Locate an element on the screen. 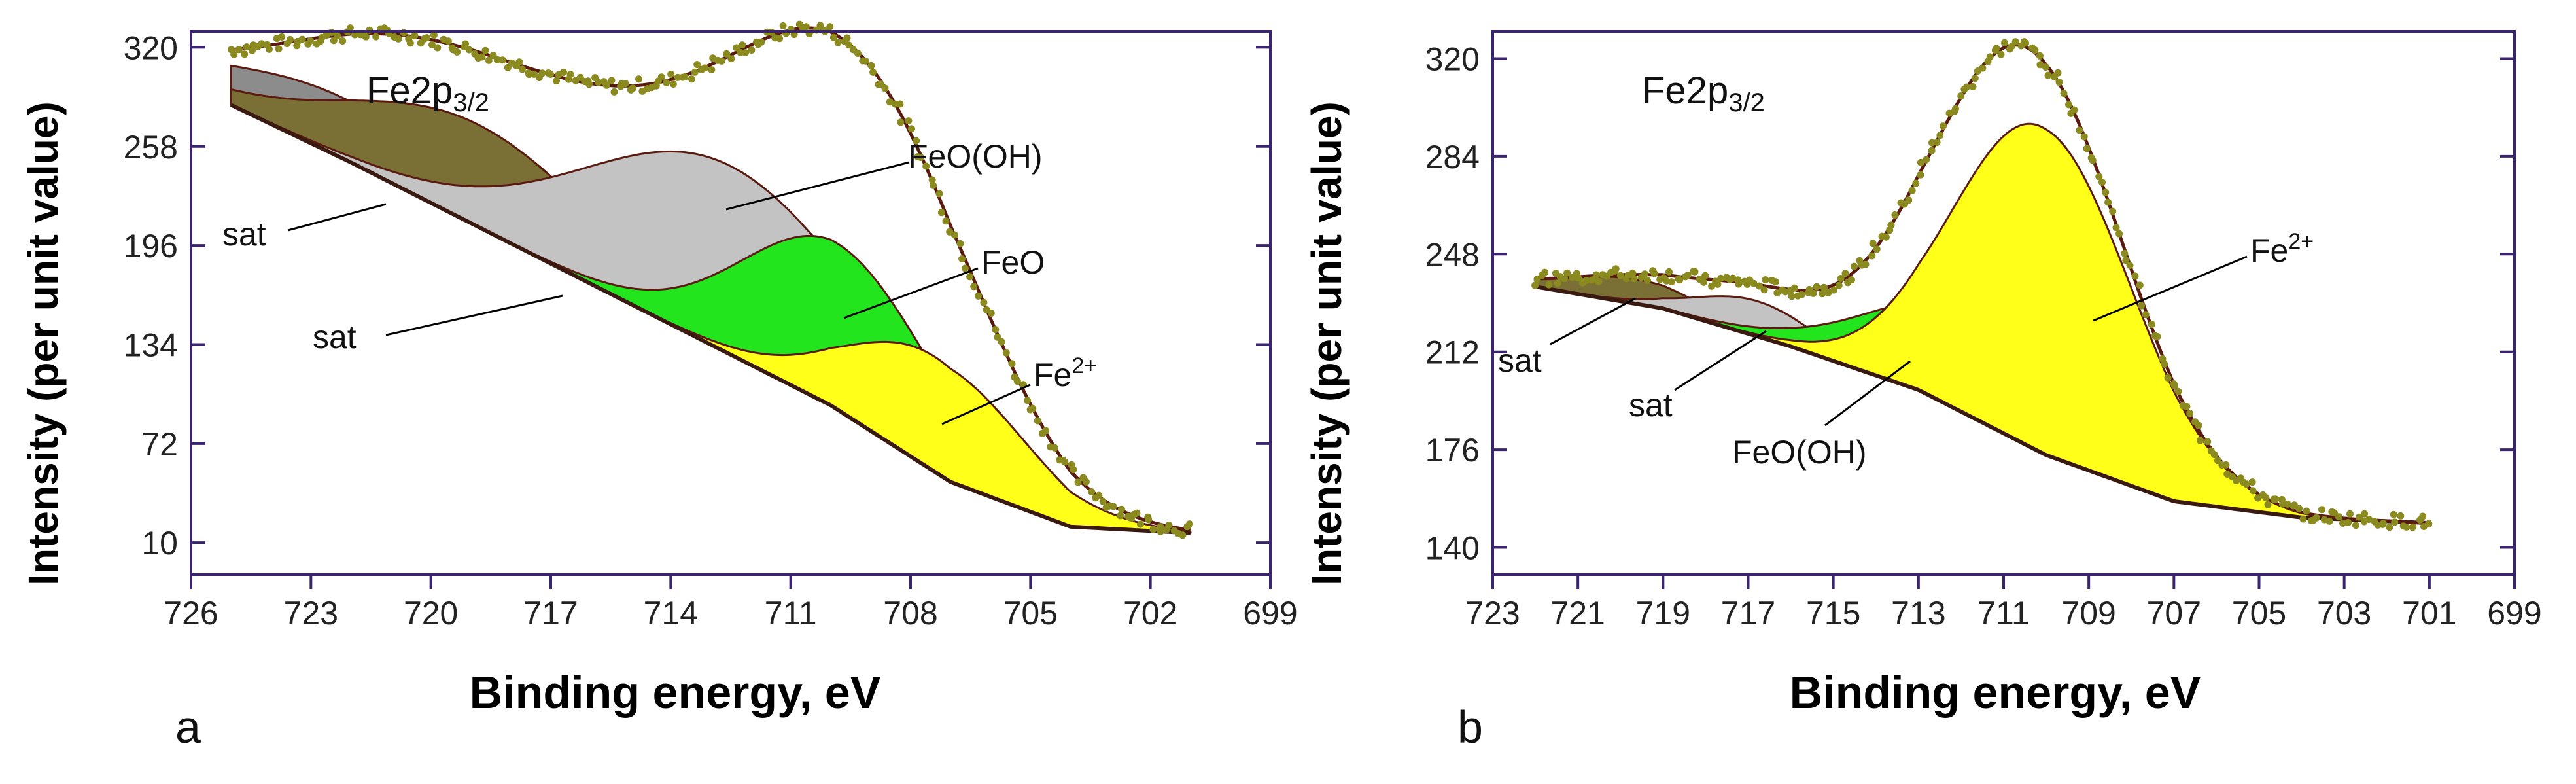 This screenshot has height=784, width=2576. annotation-leader-line is located at coordinates (911, 293).